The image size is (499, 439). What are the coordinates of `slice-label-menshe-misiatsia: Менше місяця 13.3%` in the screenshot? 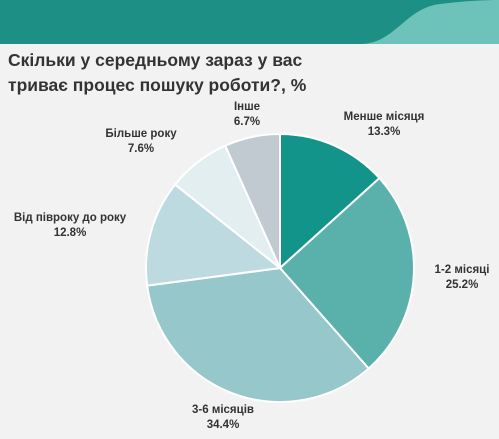 It's located at (384, 125).